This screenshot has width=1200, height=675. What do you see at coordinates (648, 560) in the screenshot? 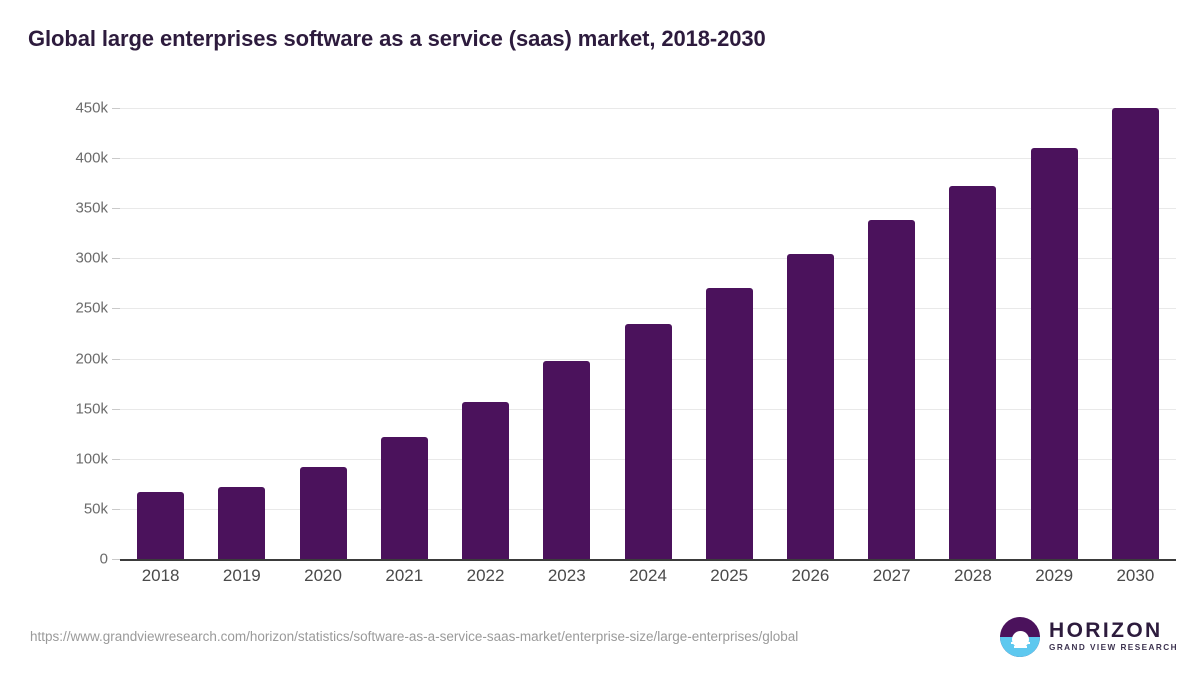
I see `x-axis-line` at bounding box center [648, 560].